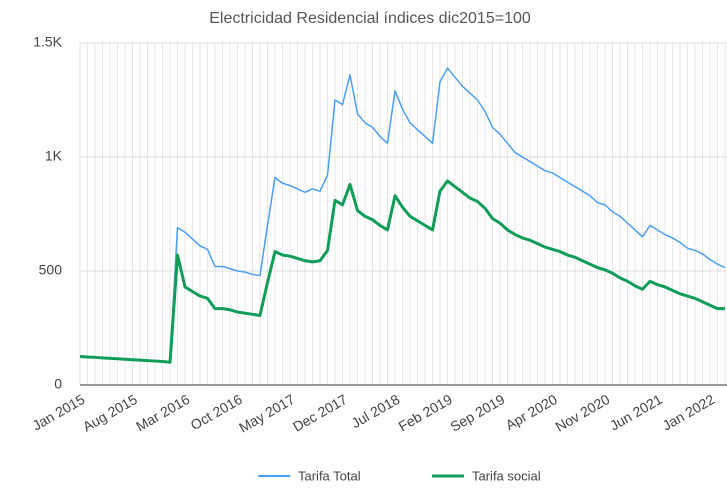  Describe the element at coordinates (54, 156) in the screenshot. I see `y-tick-label: 1K` at that location.